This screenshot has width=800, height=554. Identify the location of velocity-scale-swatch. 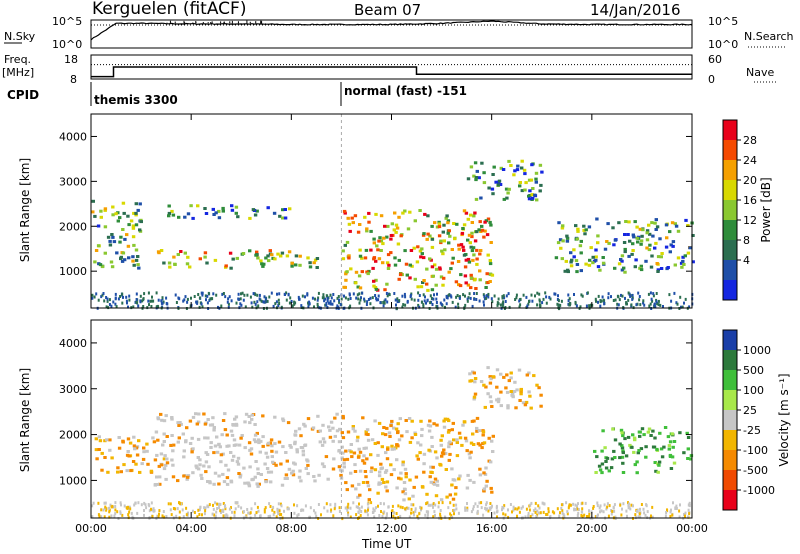
(730, 340).